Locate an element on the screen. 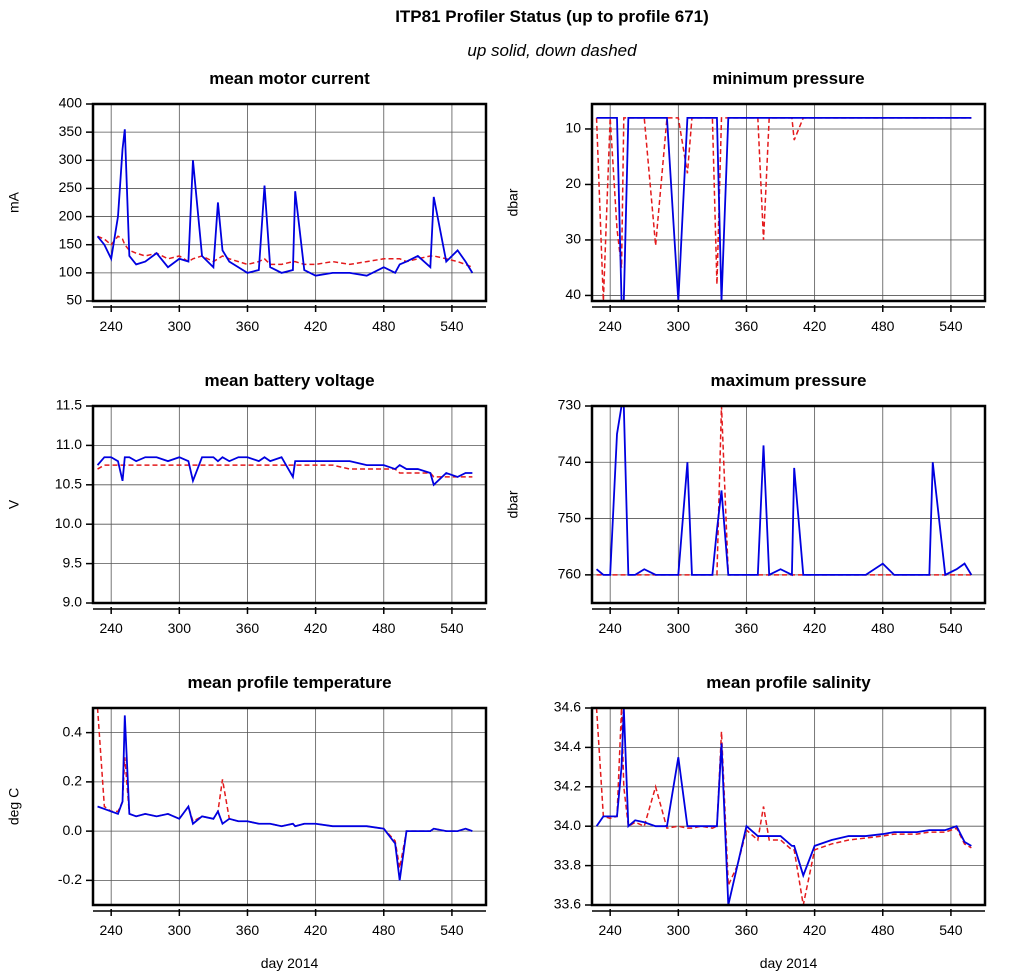  y-tick-label: 300 is located at coordinates (71, 159).